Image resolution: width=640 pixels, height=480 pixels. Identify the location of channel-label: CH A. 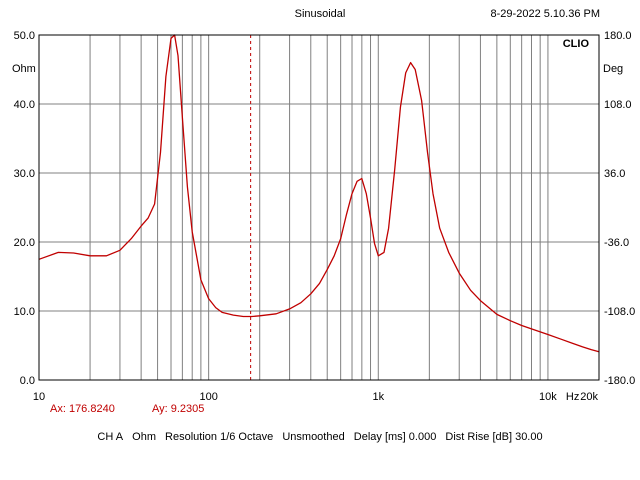
(110, 437).